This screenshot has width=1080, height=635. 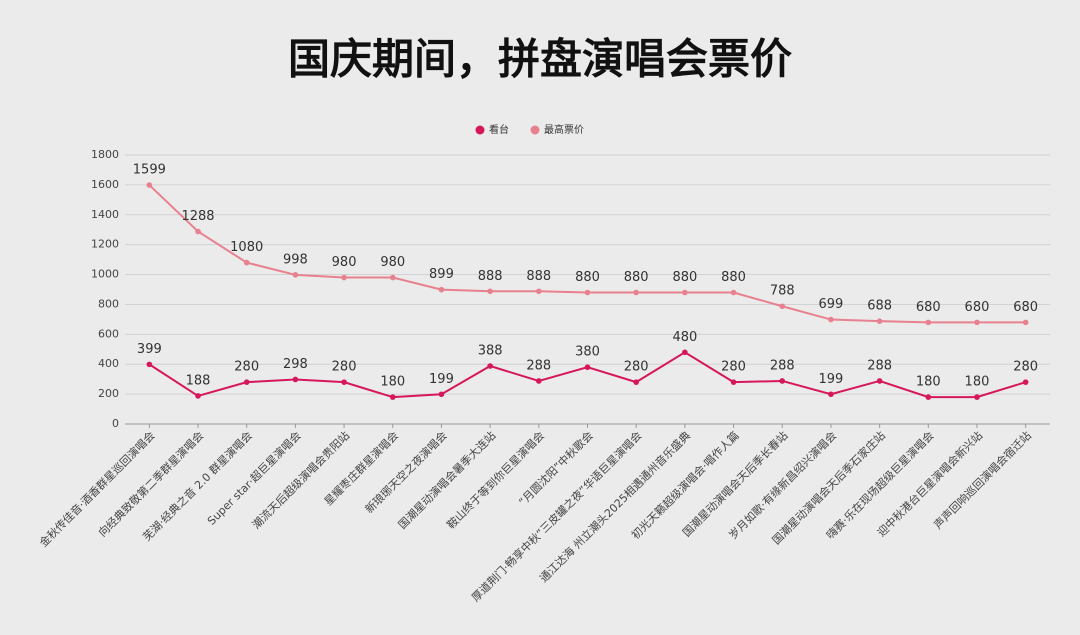 What do you see at coordinates (108, 363) in the screenshot?
I see `y-tick-label: 400` at bounding box center [108, 363].